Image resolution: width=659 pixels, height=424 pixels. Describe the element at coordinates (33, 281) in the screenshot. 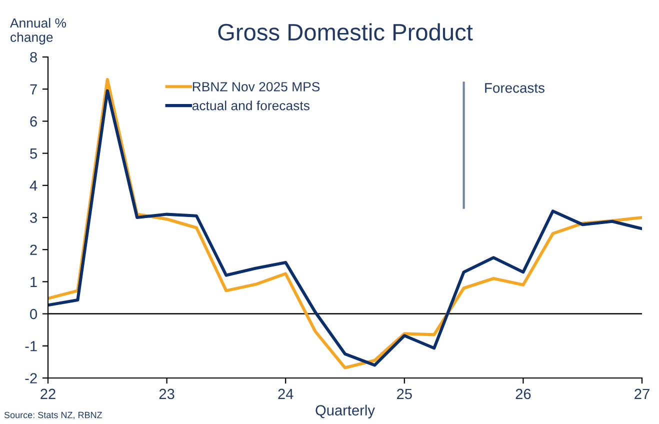

I see `y-tick-label: 1` at that location.